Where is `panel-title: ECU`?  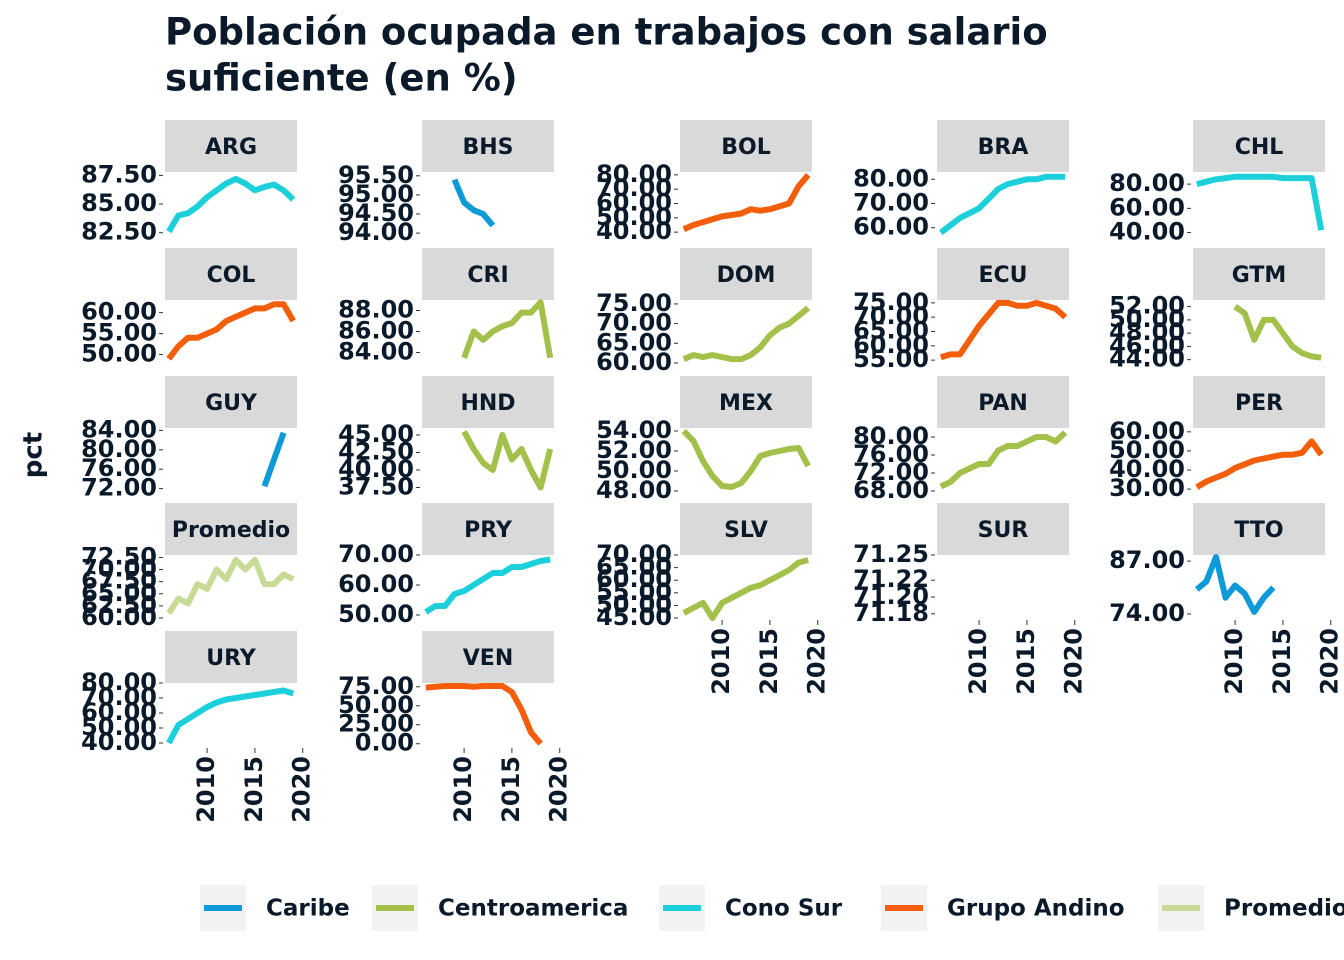
panel-title: ECU is located at coordinates (1002, 275).